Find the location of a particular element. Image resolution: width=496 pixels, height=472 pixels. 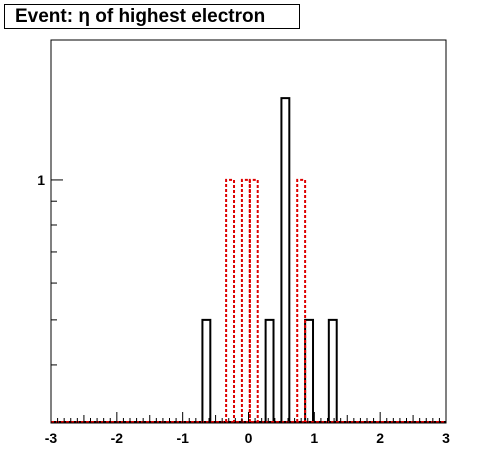

x-tick-label: -2 is located at coordinates (117, 438).